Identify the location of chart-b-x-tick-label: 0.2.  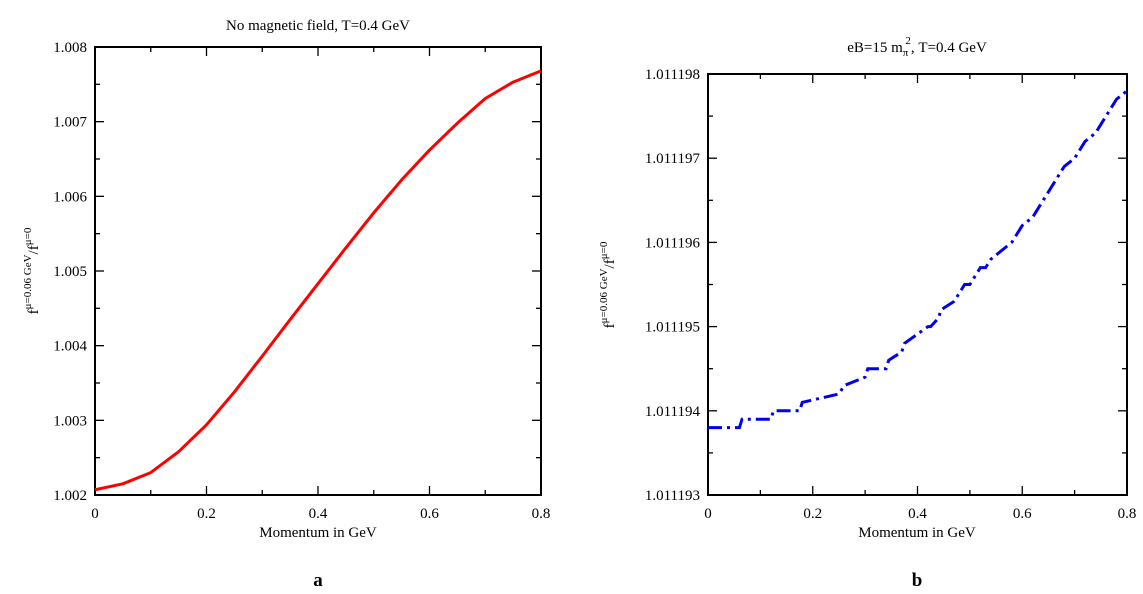
(812, 514).